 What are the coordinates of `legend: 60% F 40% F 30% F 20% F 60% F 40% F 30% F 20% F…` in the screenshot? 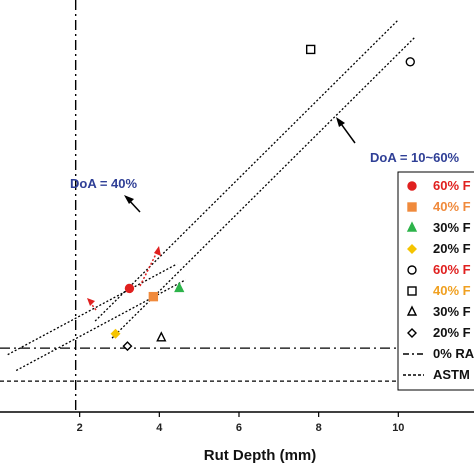 It's located at (435, 281).